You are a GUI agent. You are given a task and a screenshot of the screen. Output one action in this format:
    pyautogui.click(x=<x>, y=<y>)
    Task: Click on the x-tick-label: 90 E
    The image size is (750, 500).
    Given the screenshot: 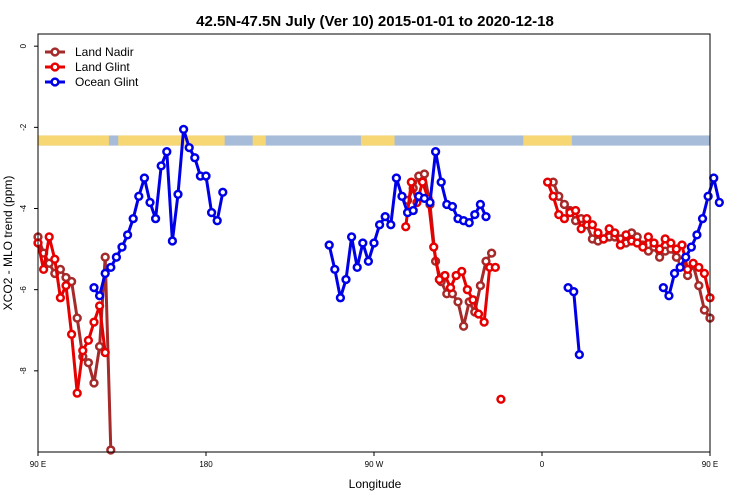 What is the action you would take?
    pyautogui.click(x=710, y=464)
    